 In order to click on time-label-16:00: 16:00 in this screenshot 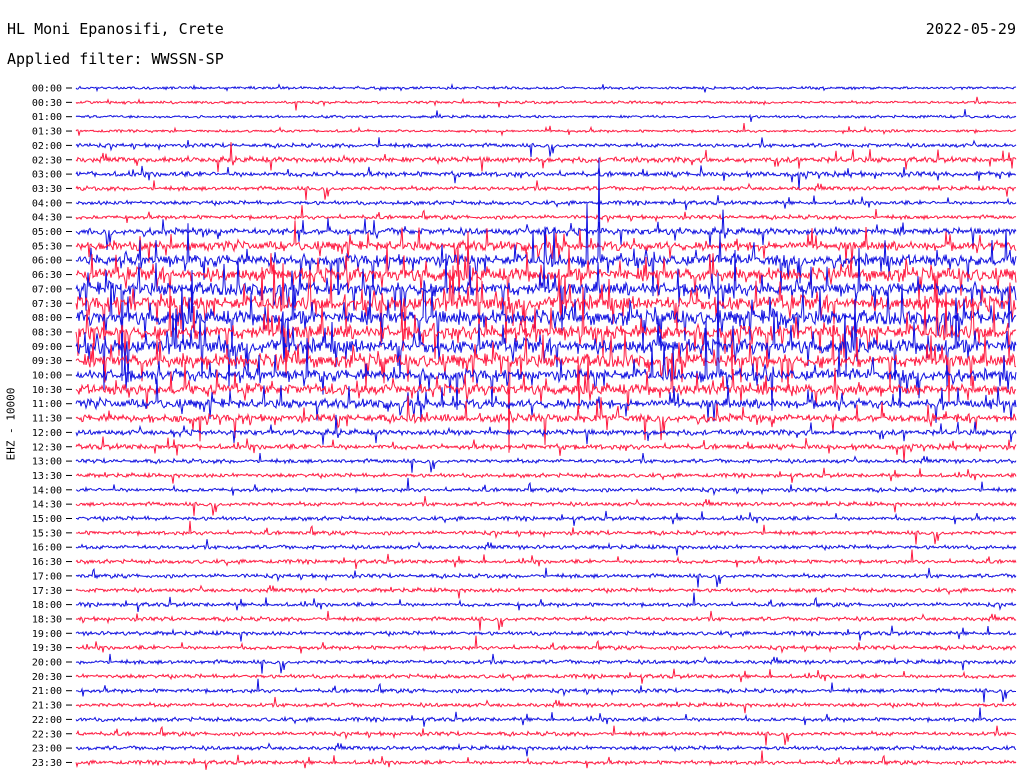, I will do `click(47, 548)`.